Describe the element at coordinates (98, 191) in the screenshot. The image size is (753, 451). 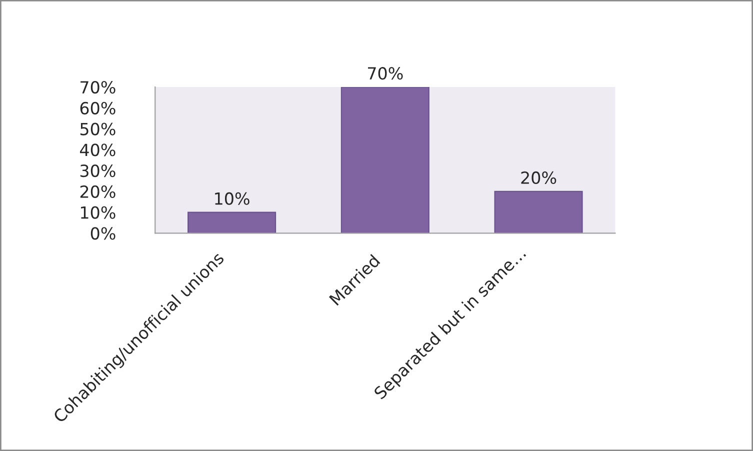
I see `y-tick-label: 20%` at that location.